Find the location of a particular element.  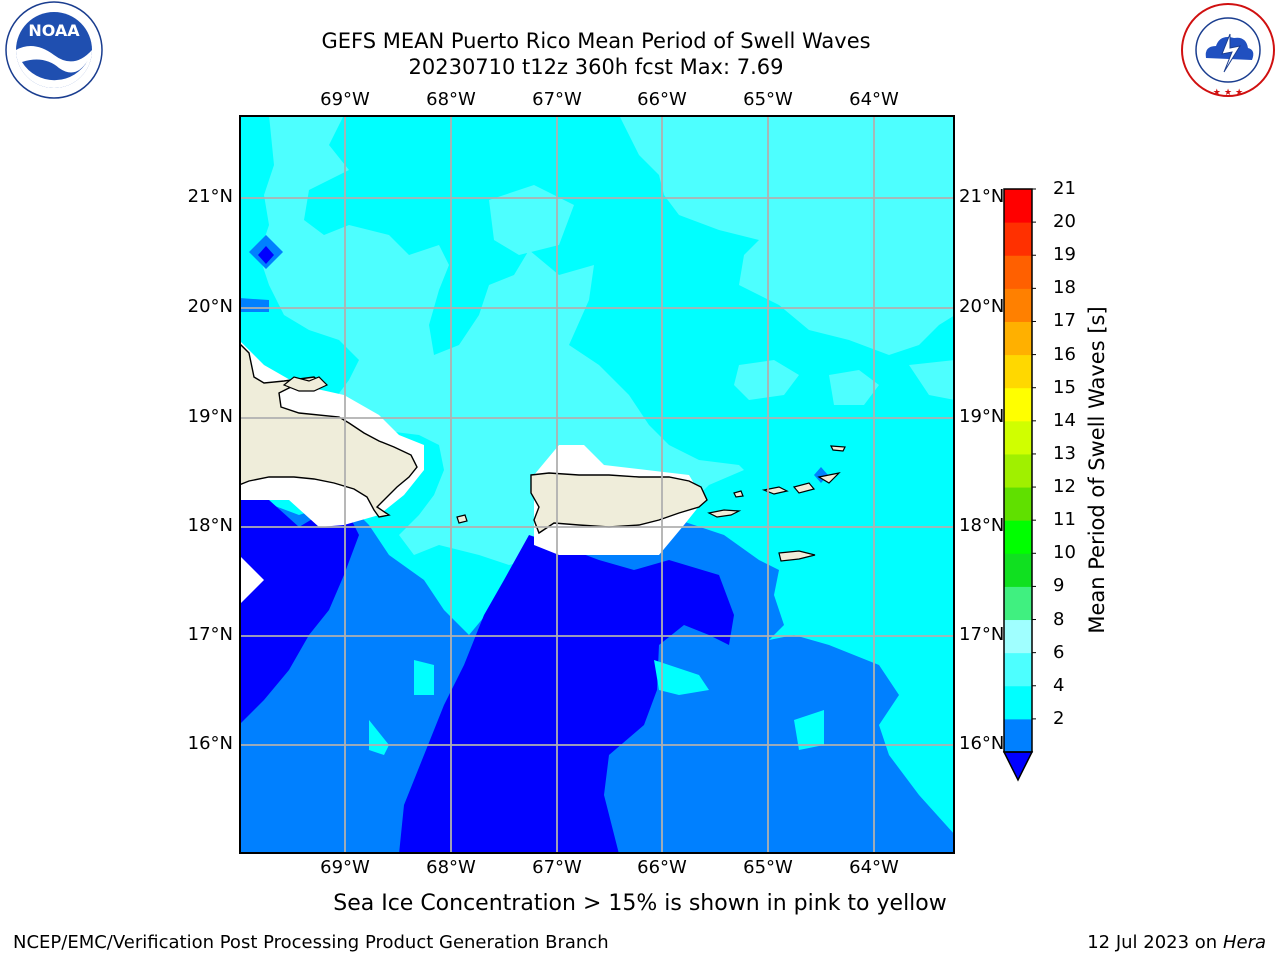

colorbar-title: Mean Period of Swell Waves [s] is located at coordinates (1097, 470).